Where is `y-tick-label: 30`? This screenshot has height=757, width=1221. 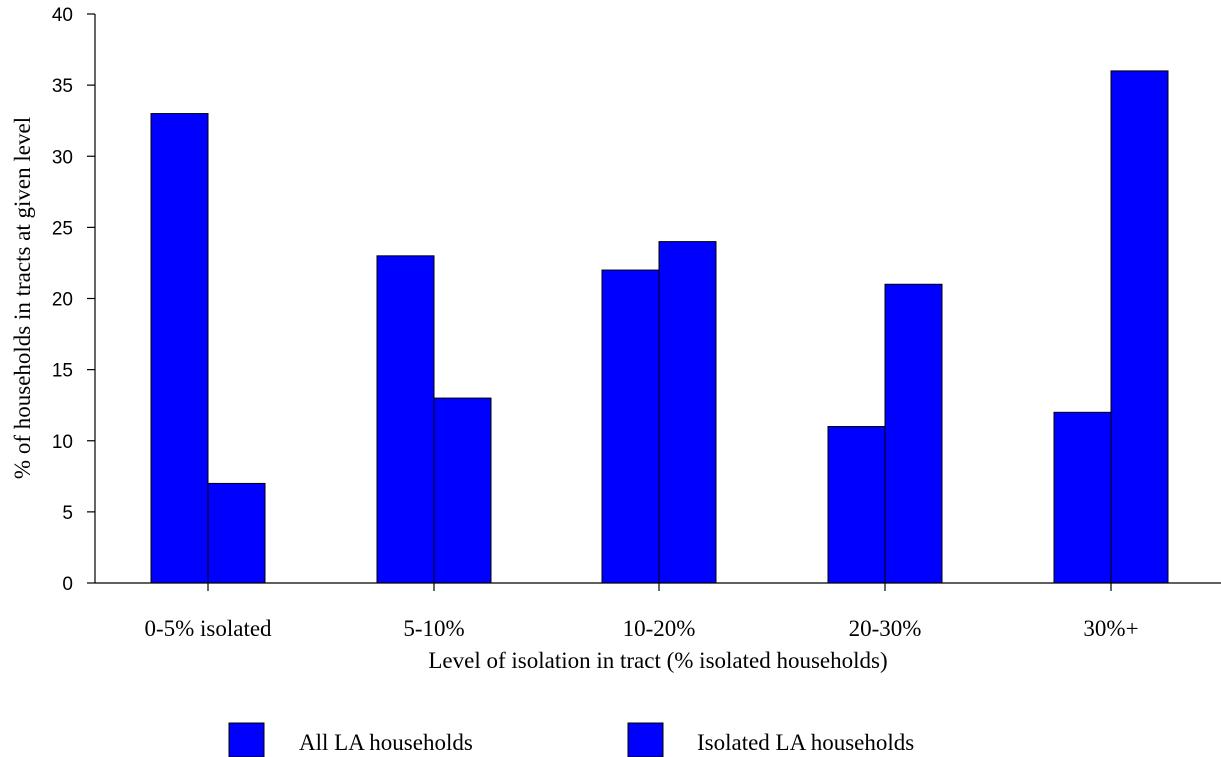
y-tick-label: 30 is located at coordinates (62, 157).